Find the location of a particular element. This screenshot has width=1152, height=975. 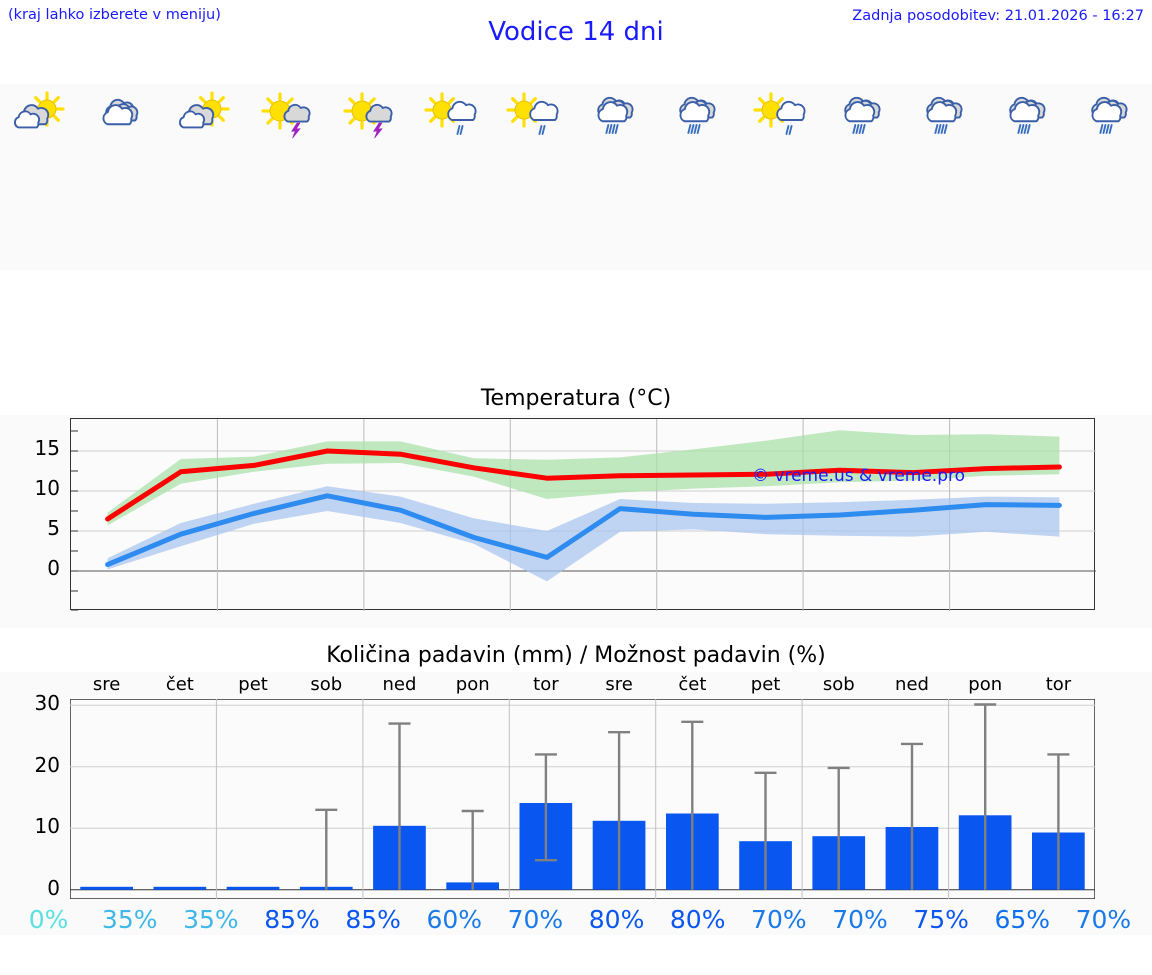

precipitation-title-backdrop is located at coordinates (576, 656).